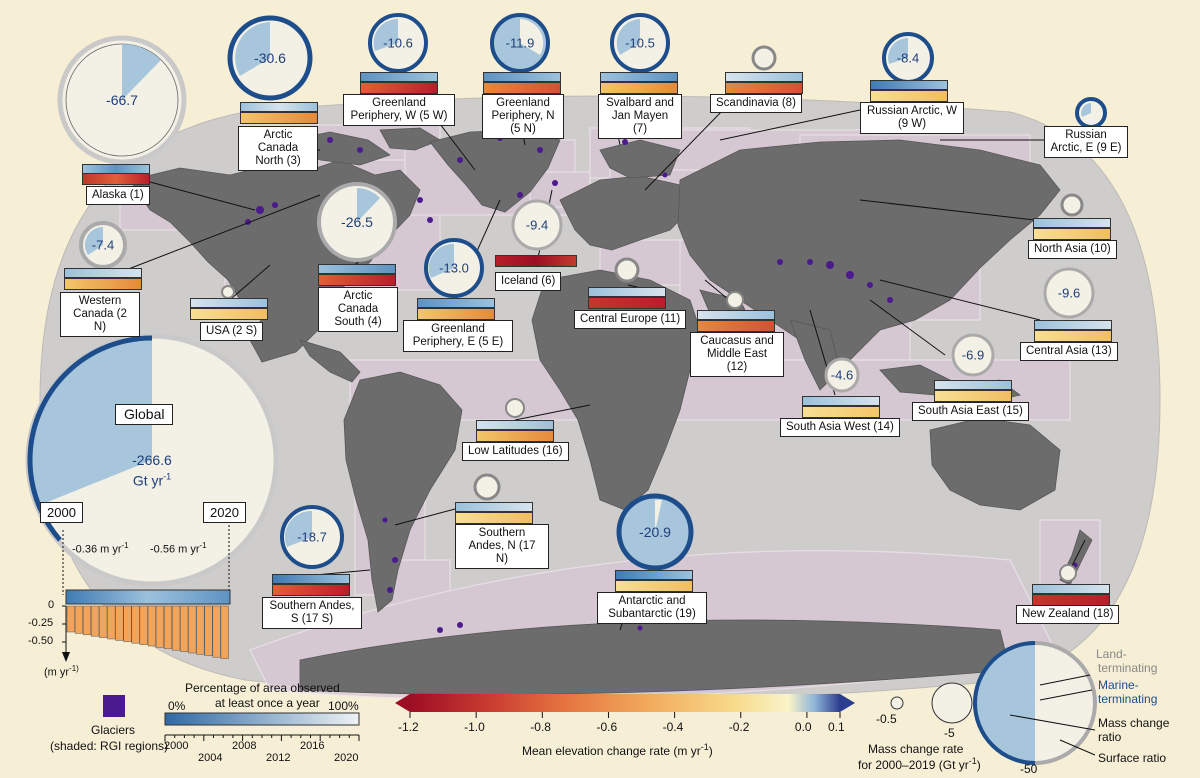  I want to click on colorbar-tick-label: -0.6, so click(607, 727).